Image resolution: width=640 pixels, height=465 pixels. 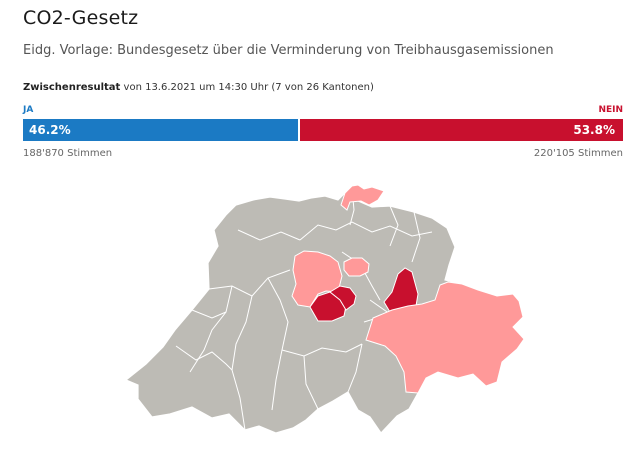 I want to click on no-label: NEIN, so click(x=610, y=110).